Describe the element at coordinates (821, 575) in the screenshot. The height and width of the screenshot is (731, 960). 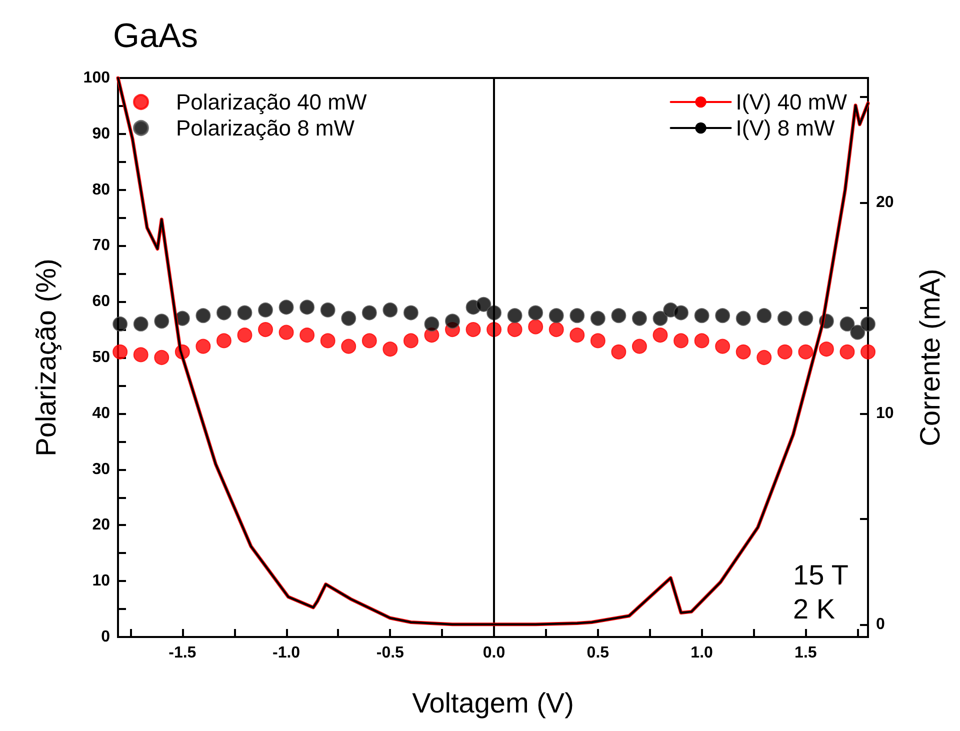
I see `annotation: 15 T` at that location.